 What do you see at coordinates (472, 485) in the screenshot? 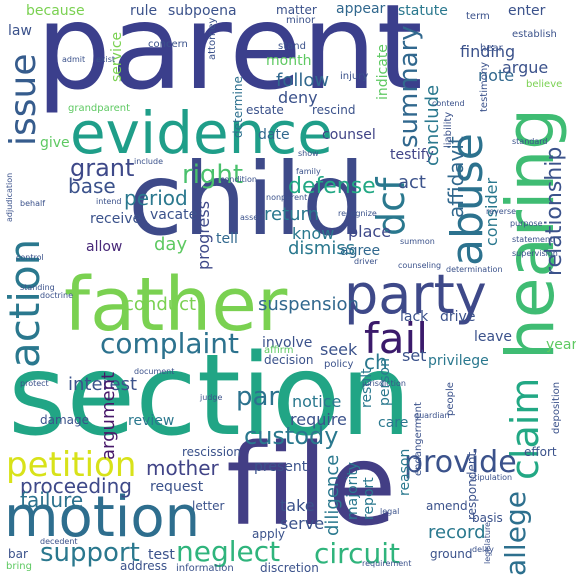
I see `word-respondent: respondent` at bounding box center [472, 485].